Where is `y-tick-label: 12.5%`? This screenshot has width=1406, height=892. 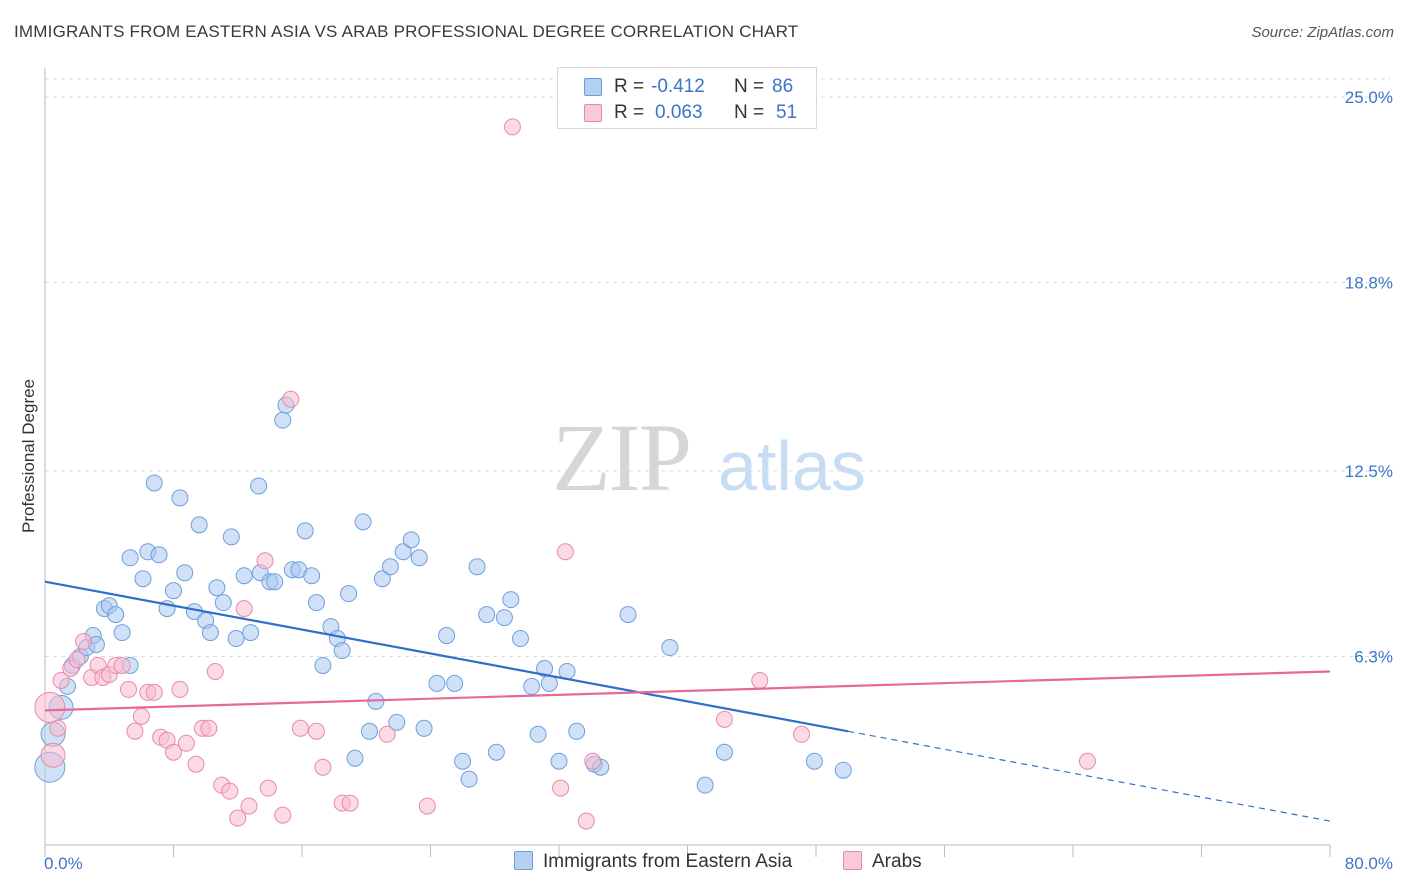
y-tick-label: 12.5% is located at coordinates (1369, 471).